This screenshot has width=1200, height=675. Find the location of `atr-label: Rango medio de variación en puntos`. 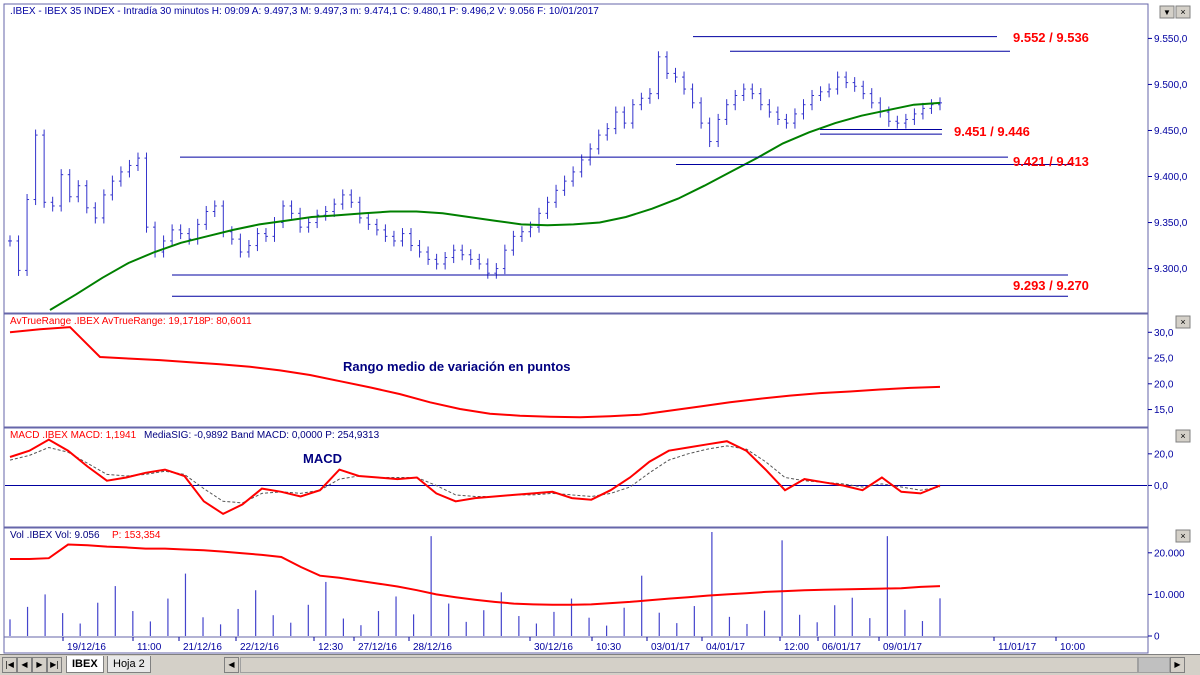

atr-label: Rango medio de variación en puntos is located at coordinates (457, 366).